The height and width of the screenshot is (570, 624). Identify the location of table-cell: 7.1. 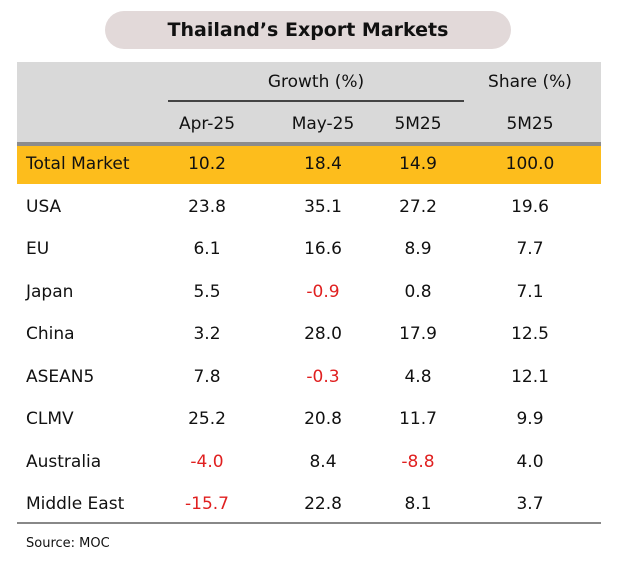
(530, 291).